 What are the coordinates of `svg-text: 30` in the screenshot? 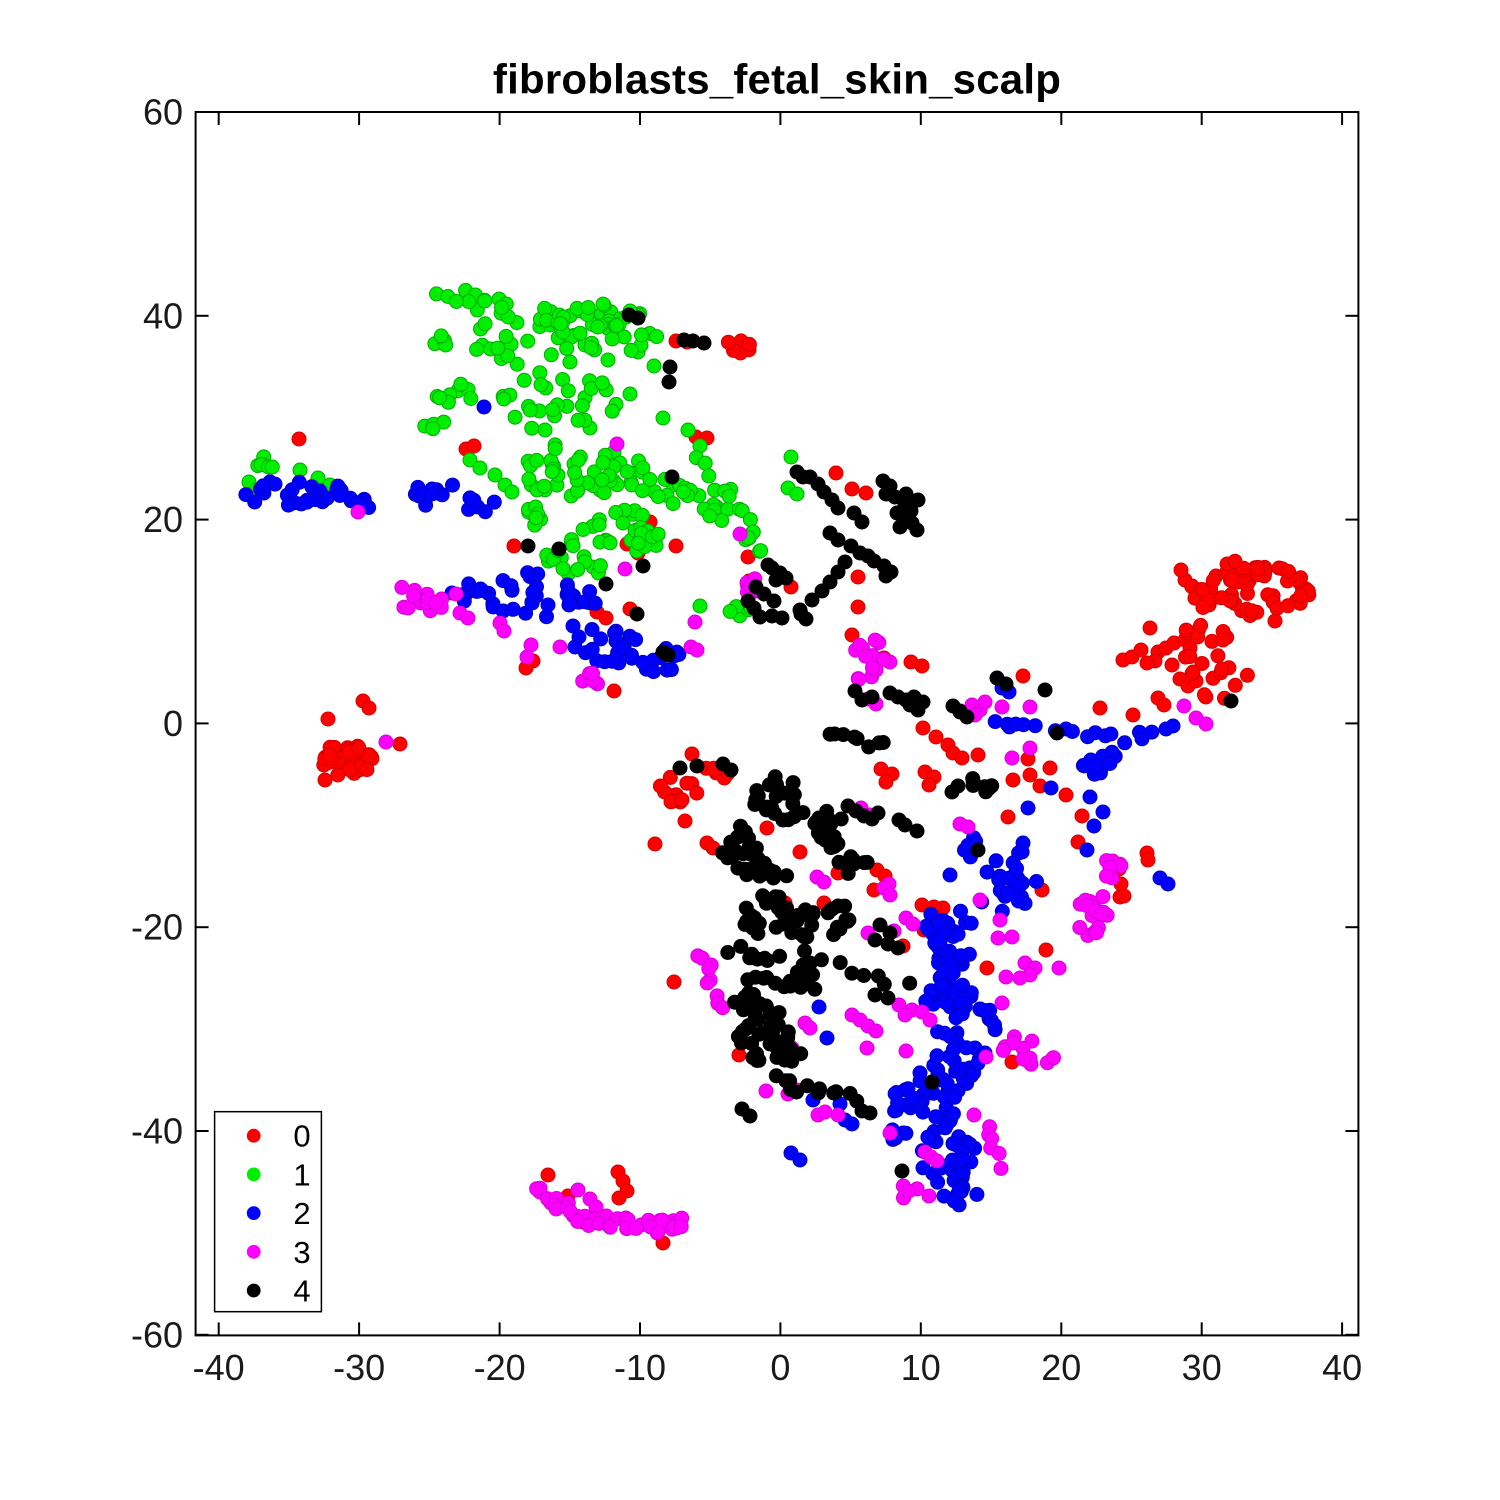 It's located at (1202, 1367).